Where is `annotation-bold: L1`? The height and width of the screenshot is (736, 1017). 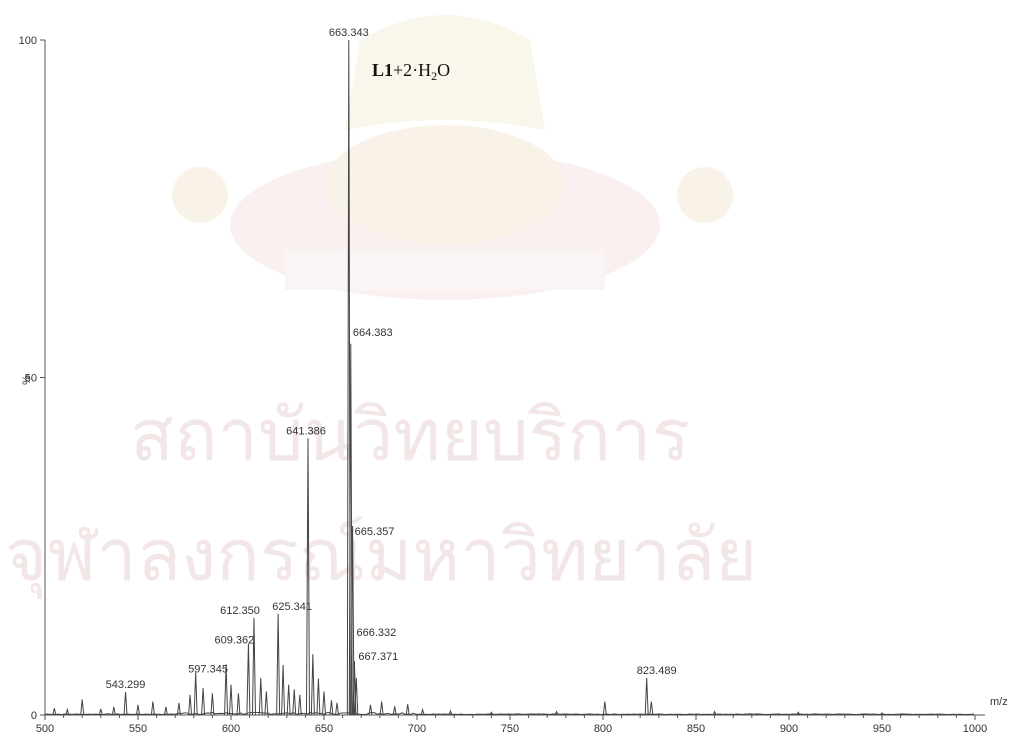
annotation-bold: L1 is located at coordinates (382, 70).